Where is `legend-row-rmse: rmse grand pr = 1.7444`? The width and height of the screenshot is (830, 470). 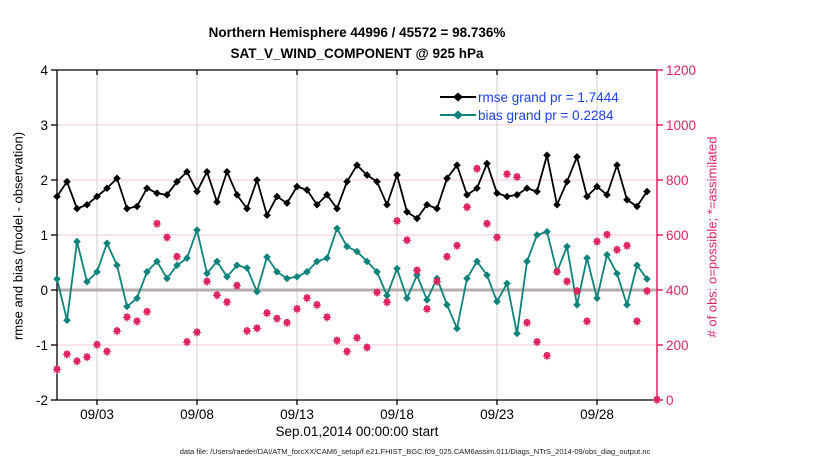 legend-row-rmse: rmse grand pr = 1.7444 is located at coordinates (529, 97).